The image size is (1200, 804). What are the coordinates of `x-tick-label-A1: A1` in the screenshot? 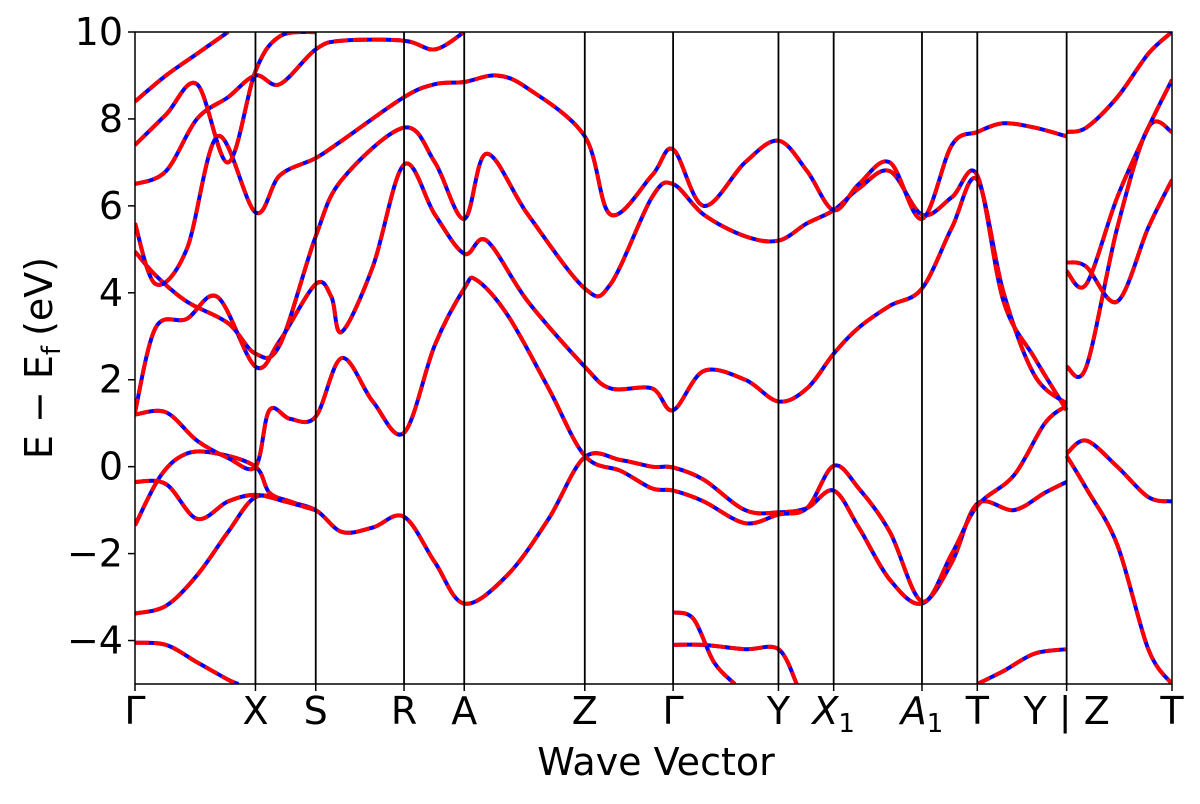 It's located at (921, 714).